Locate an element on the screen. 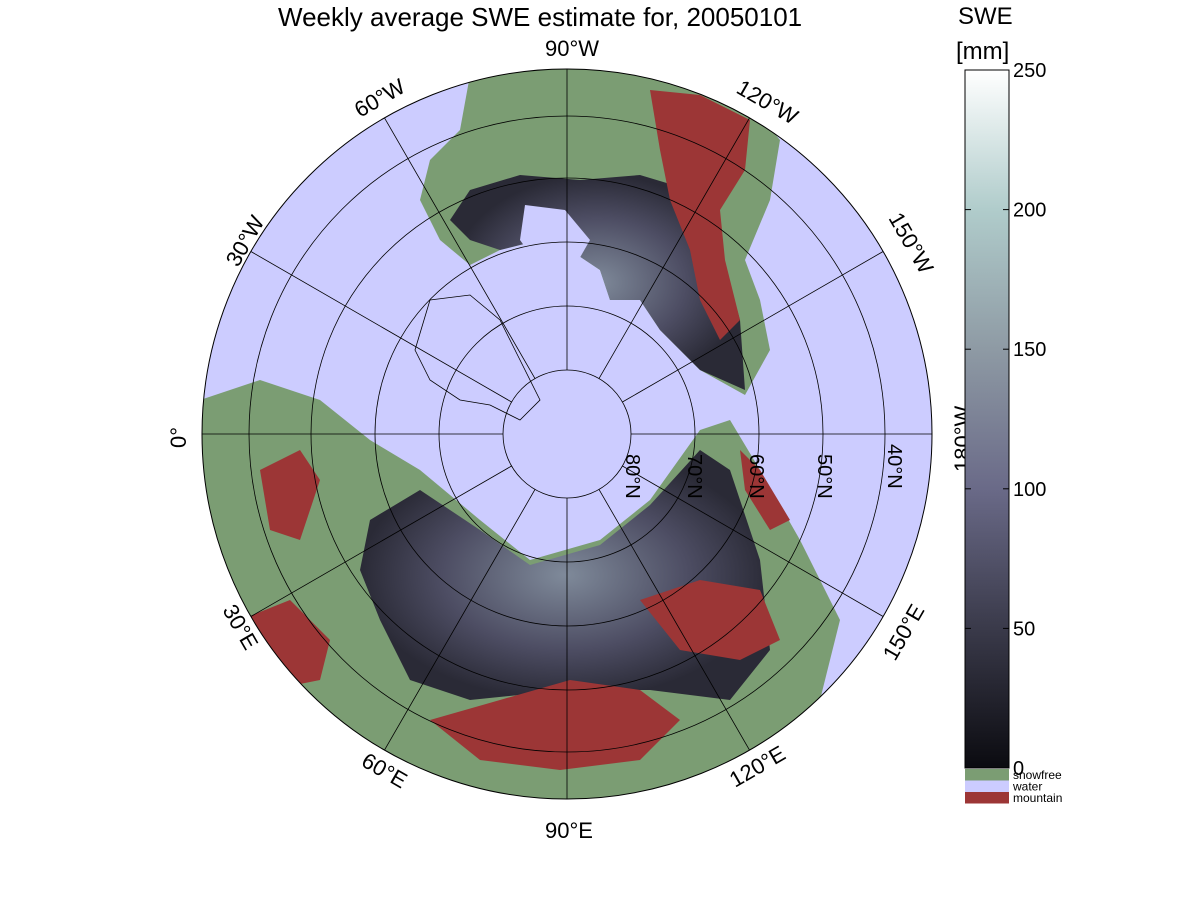 This screenshot has height=900, width=1200. far-east-mountains is located at coordinates (765, 490).